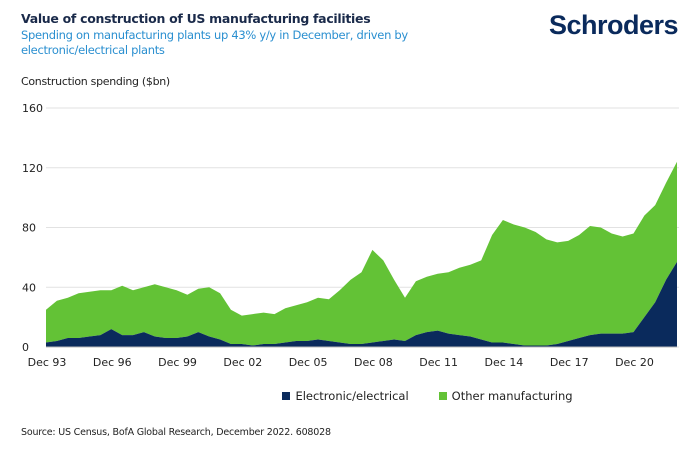  Describe the element at coordinates (373, 362) in the screenshot. I see `x-tick-label: Dec 08` at that location.